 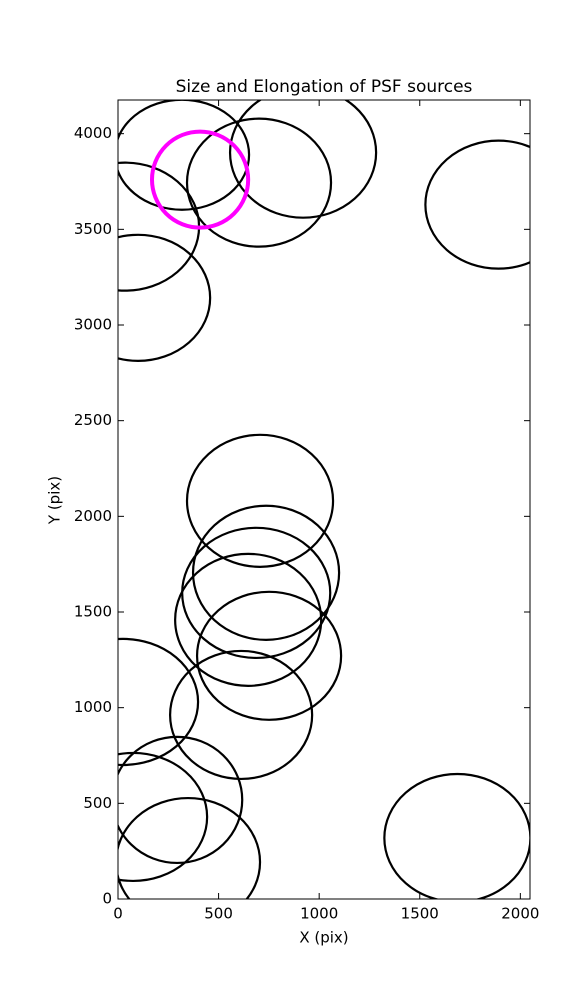 I want to click on y-tick-label: 1500, so click(x=93, y=612).